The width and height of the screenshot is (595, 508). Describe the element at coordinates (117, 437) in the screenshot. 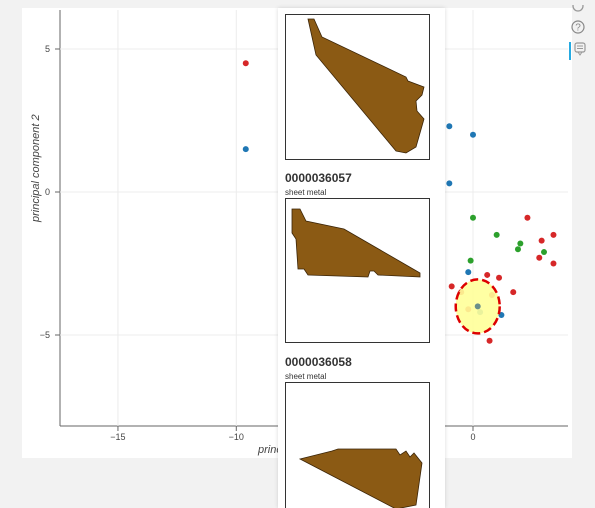

I see `x-tick-label: −15` at that location.